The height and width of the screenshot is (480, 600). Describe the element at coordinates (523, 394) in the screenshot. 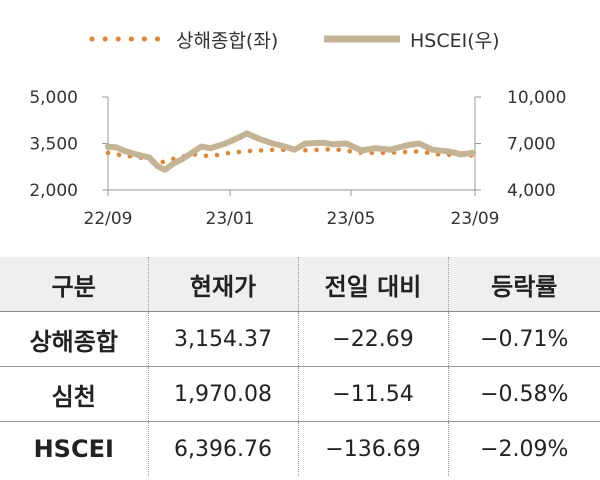

I see `row-change-rate: −0.58%` at that location.